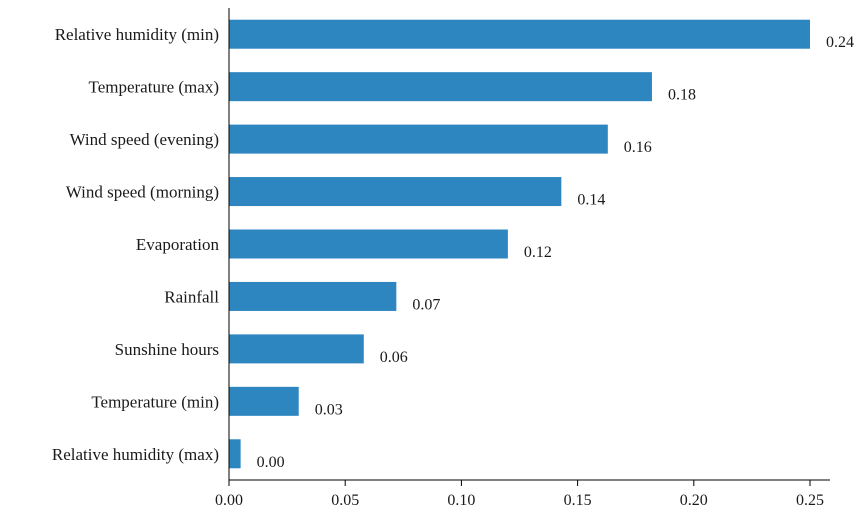  Describe the element at coordinates (155, 401) in the screenshot. I see `category-label: Temperature (min)` at that location.